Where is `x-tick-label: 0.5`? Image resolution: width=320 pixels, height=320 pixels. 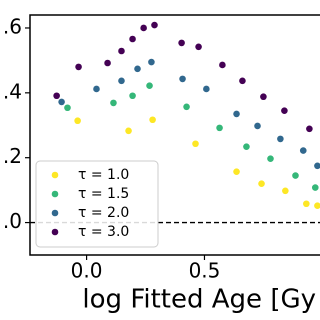
x-tick-label: 0.5 is located at coordinates (205, 271).